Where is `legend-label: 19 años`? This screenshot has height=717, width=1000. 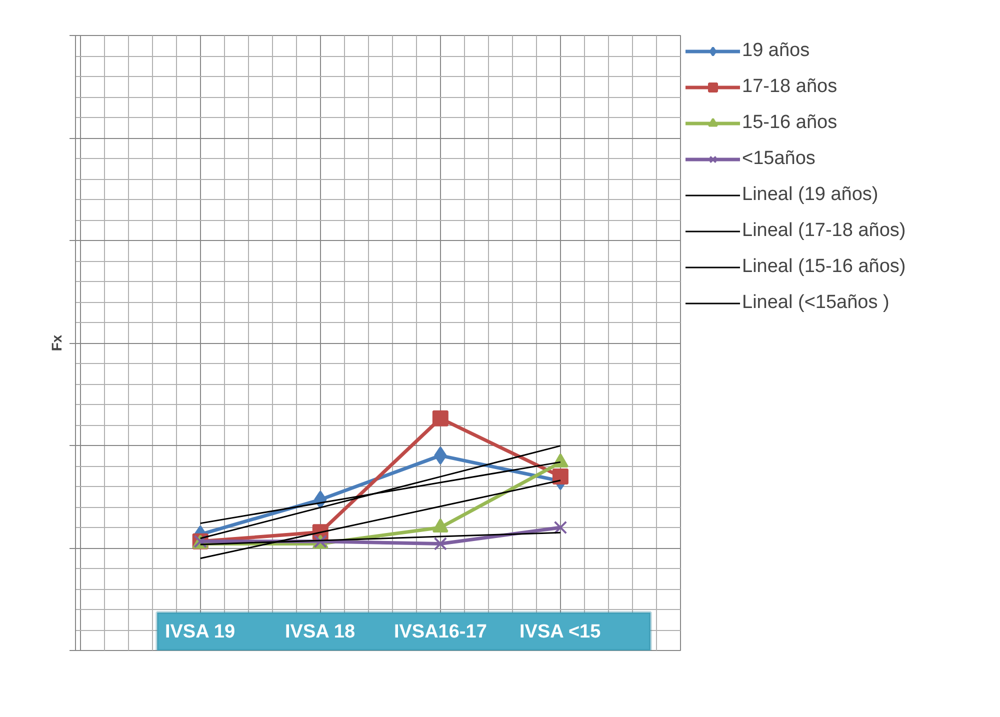
legend-label: 19 años is located at coordinates (776, 51).